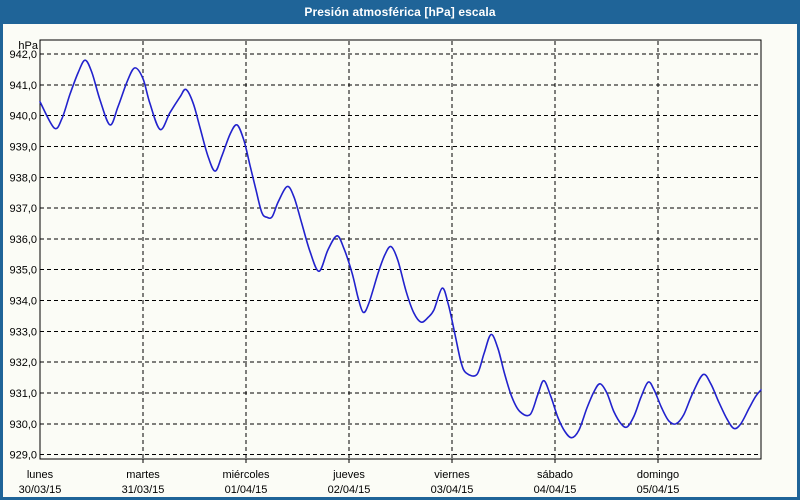 This screenshot has width=800, height=500. What do you see at coordinates (40, 490) in the screenshot?
I see `x-day-date-label: 30/03/15` at bounding box center [40, 490].